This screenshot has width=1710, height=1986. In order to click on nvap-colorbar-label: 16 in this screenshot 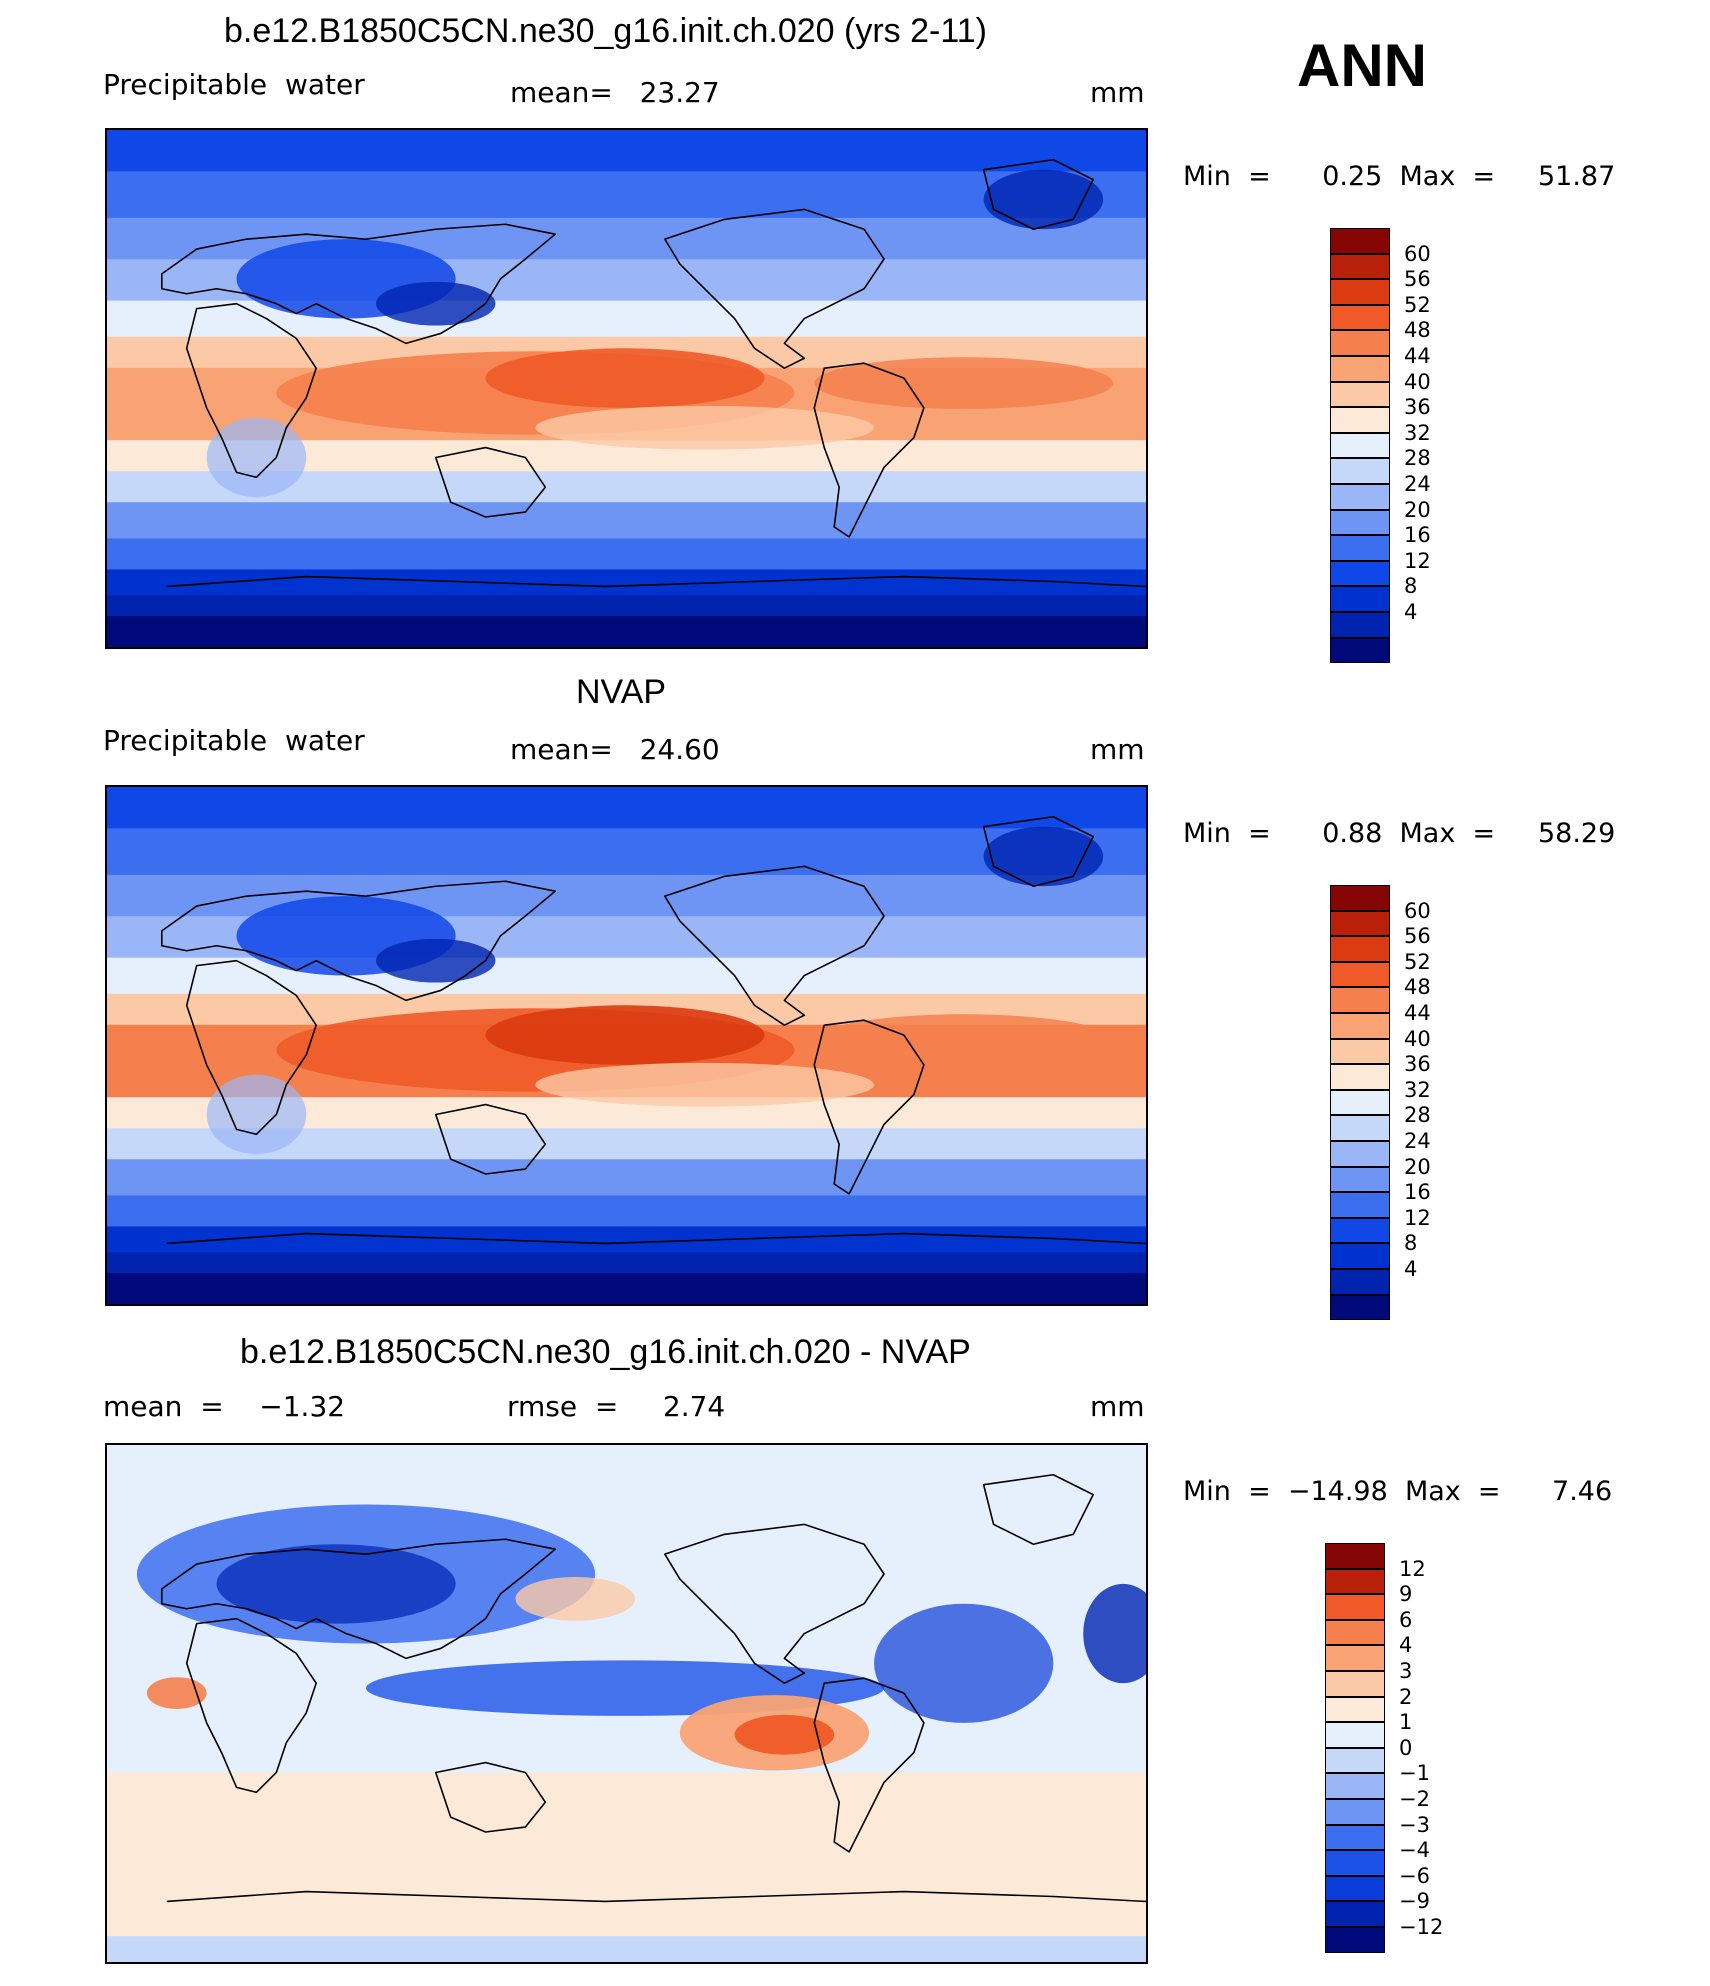, I will do `click(1417, 1192)`.